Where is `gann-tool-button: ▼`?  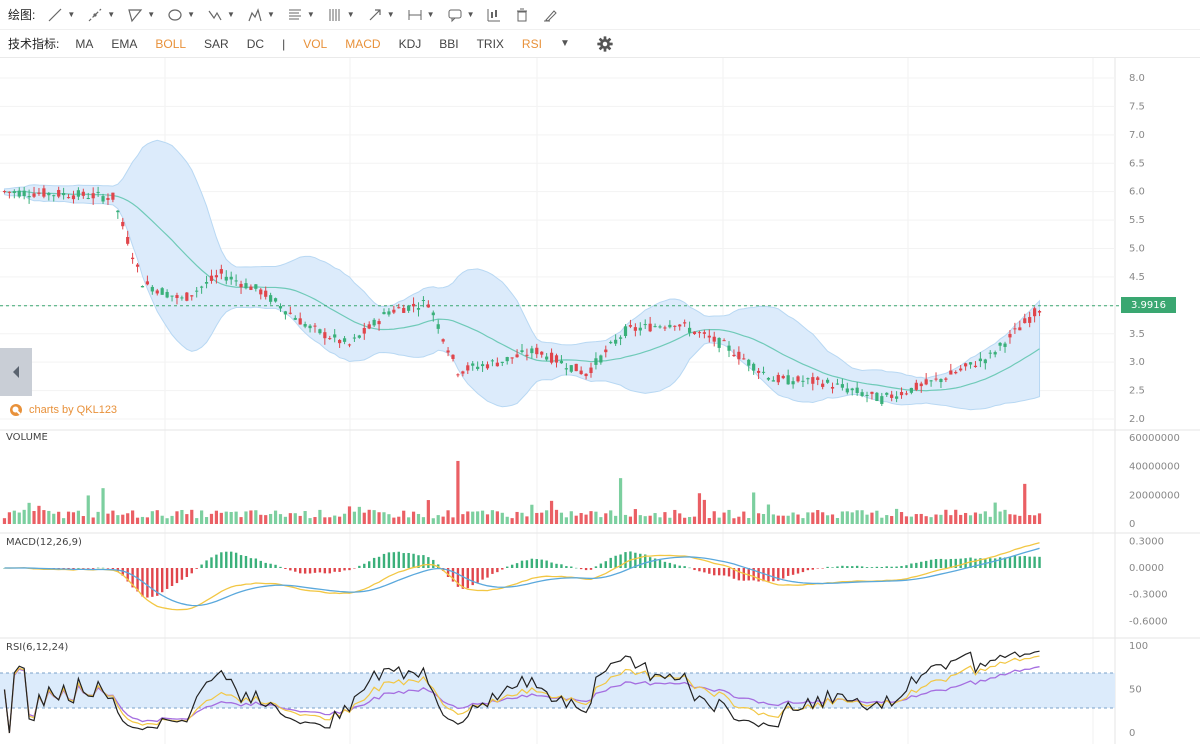
gann-tool-button: ▼ is located at coordinates (341, 15).